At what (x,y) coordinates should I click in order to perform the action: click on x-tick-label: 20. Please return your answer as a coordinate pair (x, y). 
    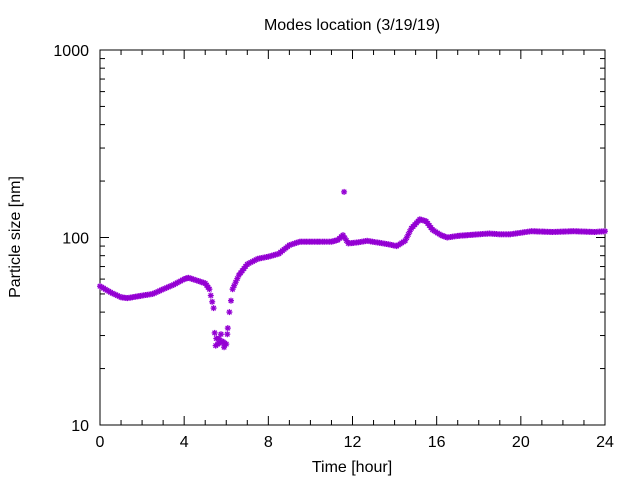
    Looking at the image, I should click on (521, 442).